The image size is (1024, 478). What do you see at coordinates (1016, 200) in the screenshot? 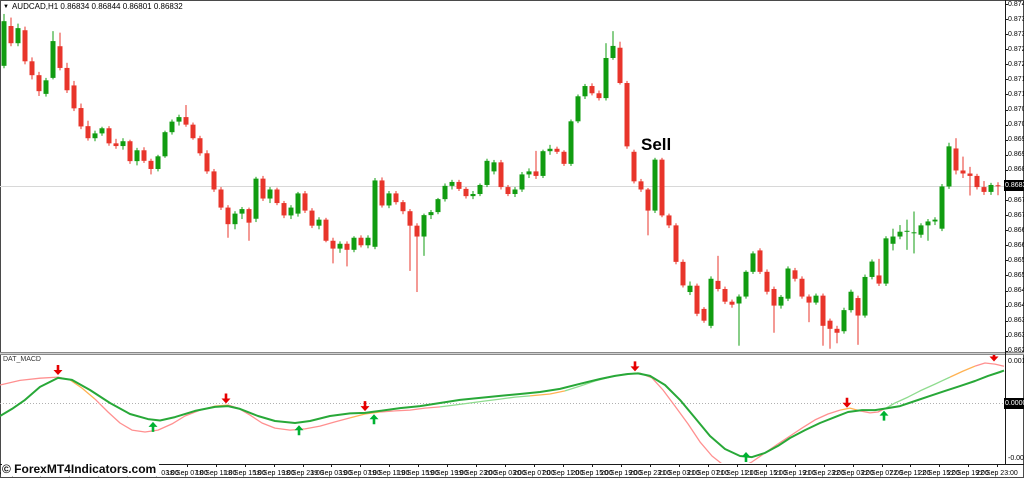
I see `price-axis-label: 0.86785` at bounding box center [1016, 200].